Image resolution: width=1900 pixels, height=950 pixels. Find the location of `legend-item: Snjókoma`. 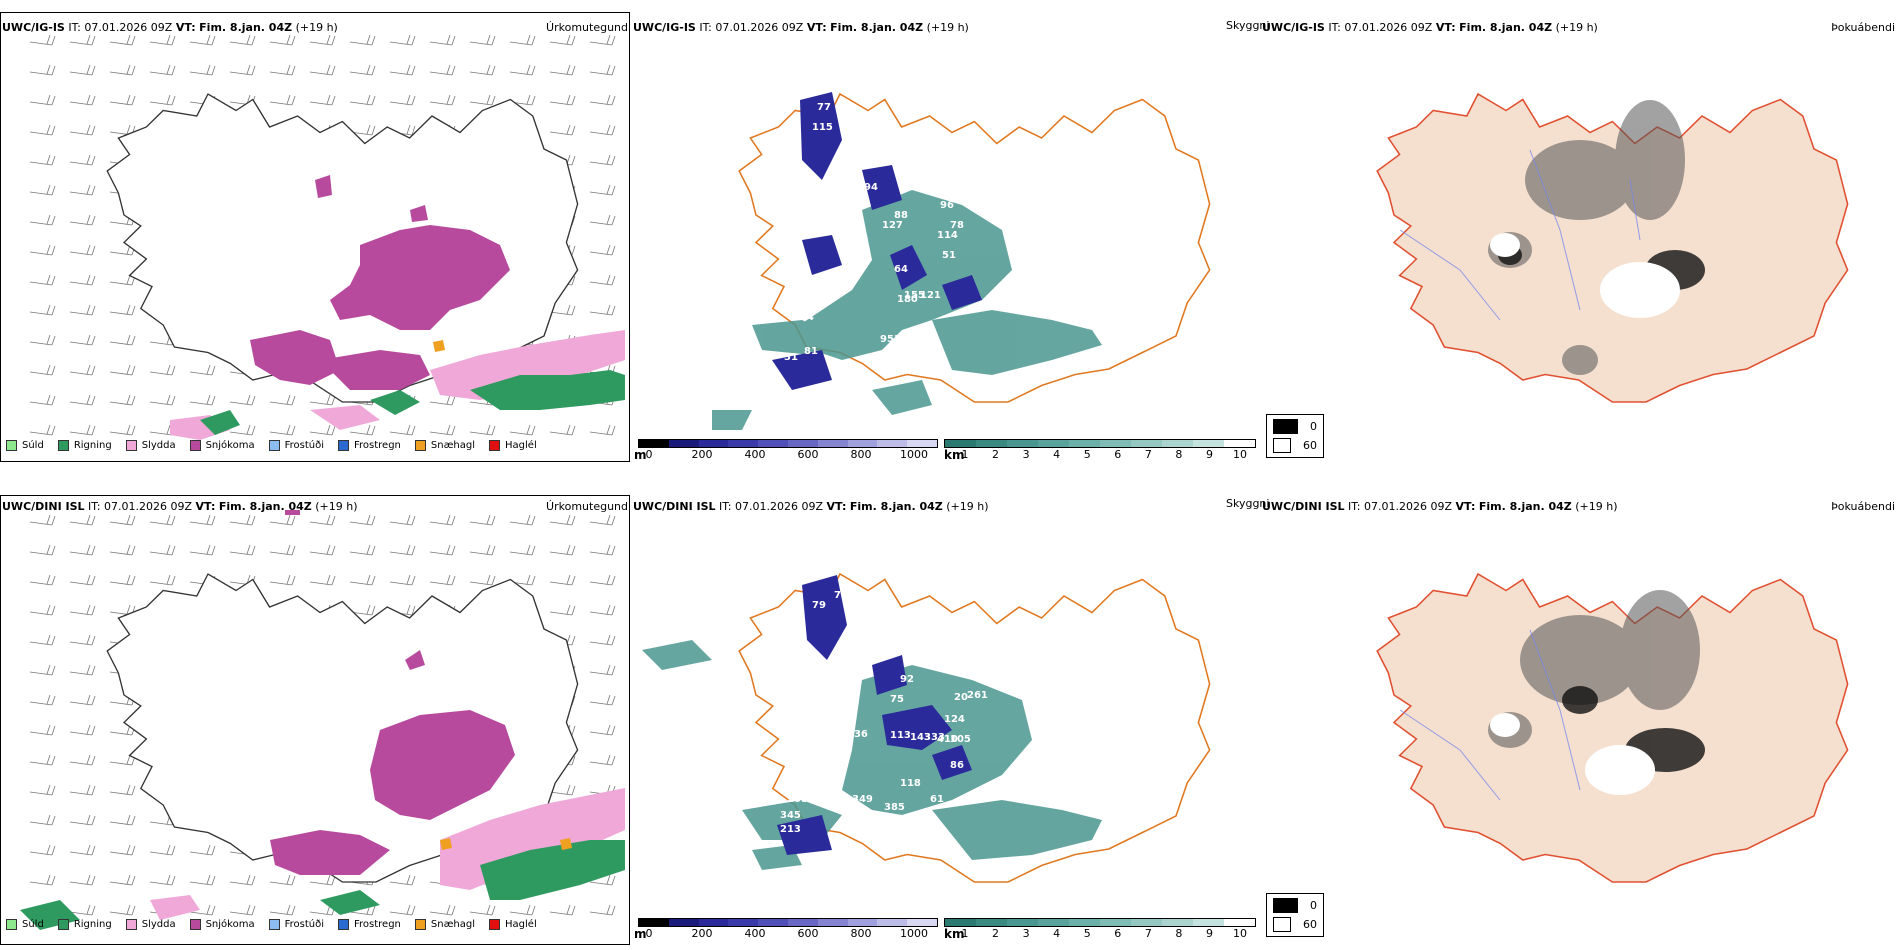

legend-item: Snjókoma is located at coordinates (222, 445).